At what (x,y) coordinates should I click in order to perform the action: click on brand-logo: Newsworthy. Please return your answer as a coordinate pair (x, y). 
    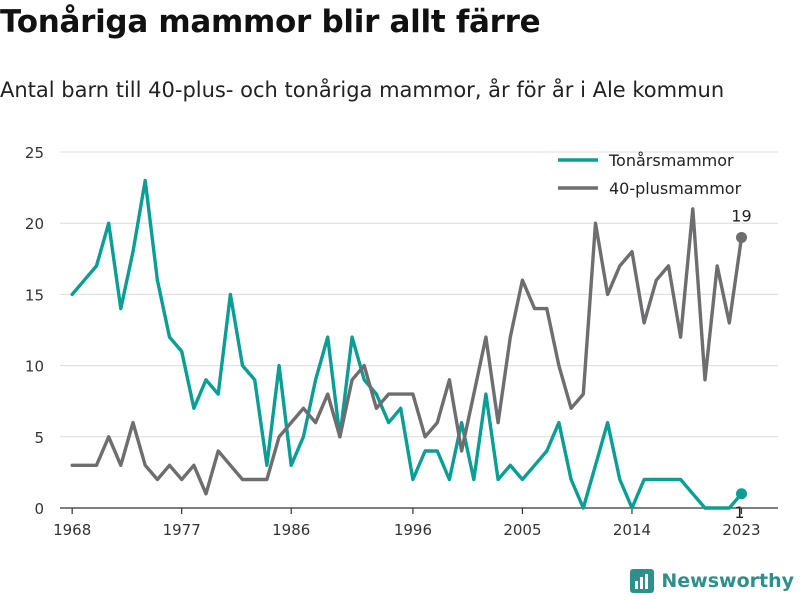
    Looking at the image, I should click on (711, 581).